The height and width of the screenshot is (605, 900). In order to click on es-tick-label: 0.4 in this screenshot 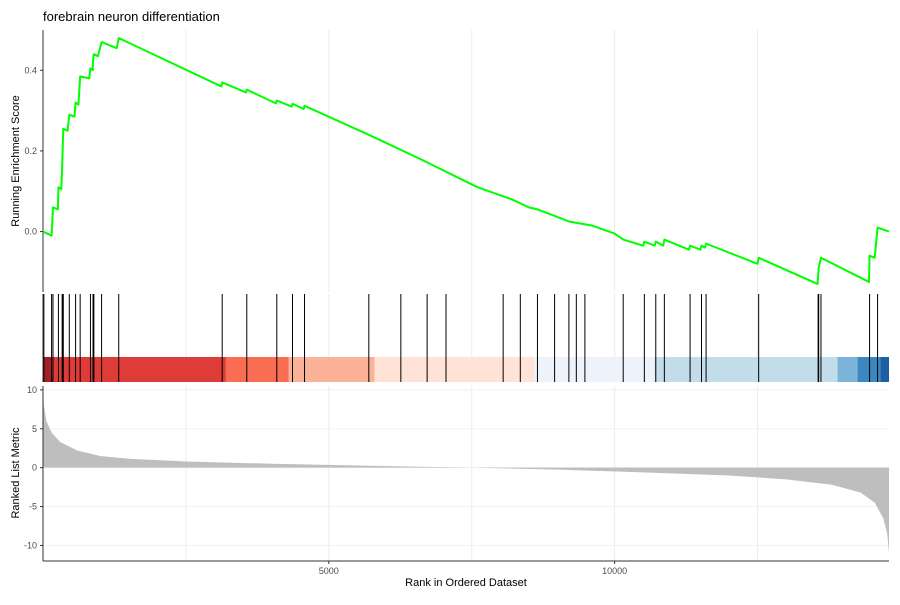, I will do `click(30, 70)`.